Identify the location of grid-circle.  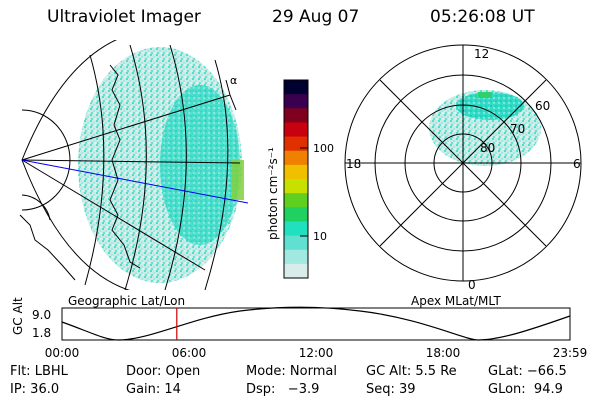
(36, 207).